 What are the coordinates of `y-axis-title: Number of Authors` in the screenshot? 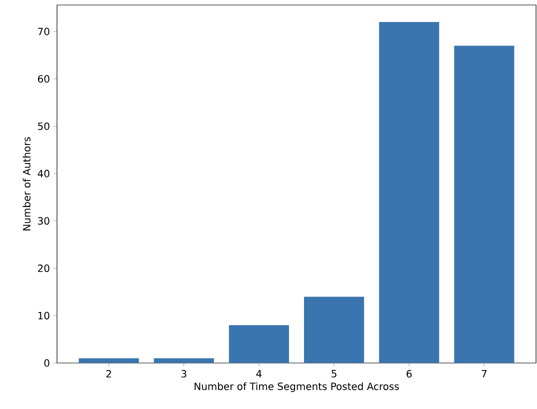 It's located at (26, 183).